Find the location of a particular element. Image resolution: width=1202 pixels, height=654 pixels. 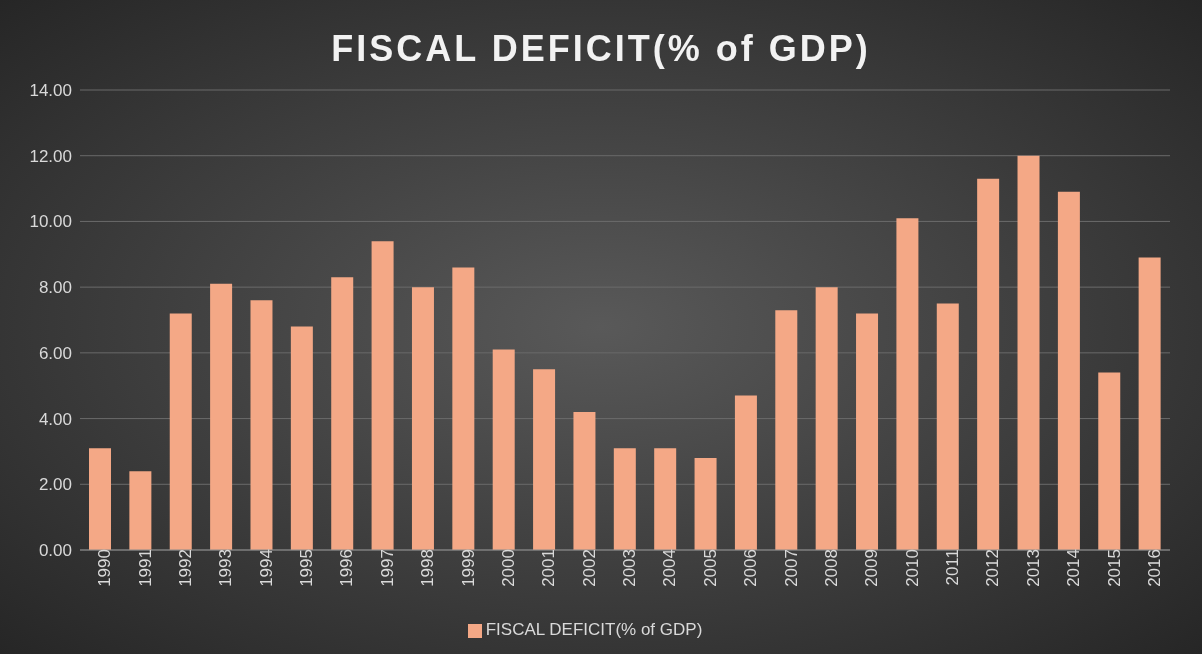

y-tick-label: 8.00 is located at coordinates (55, 288).